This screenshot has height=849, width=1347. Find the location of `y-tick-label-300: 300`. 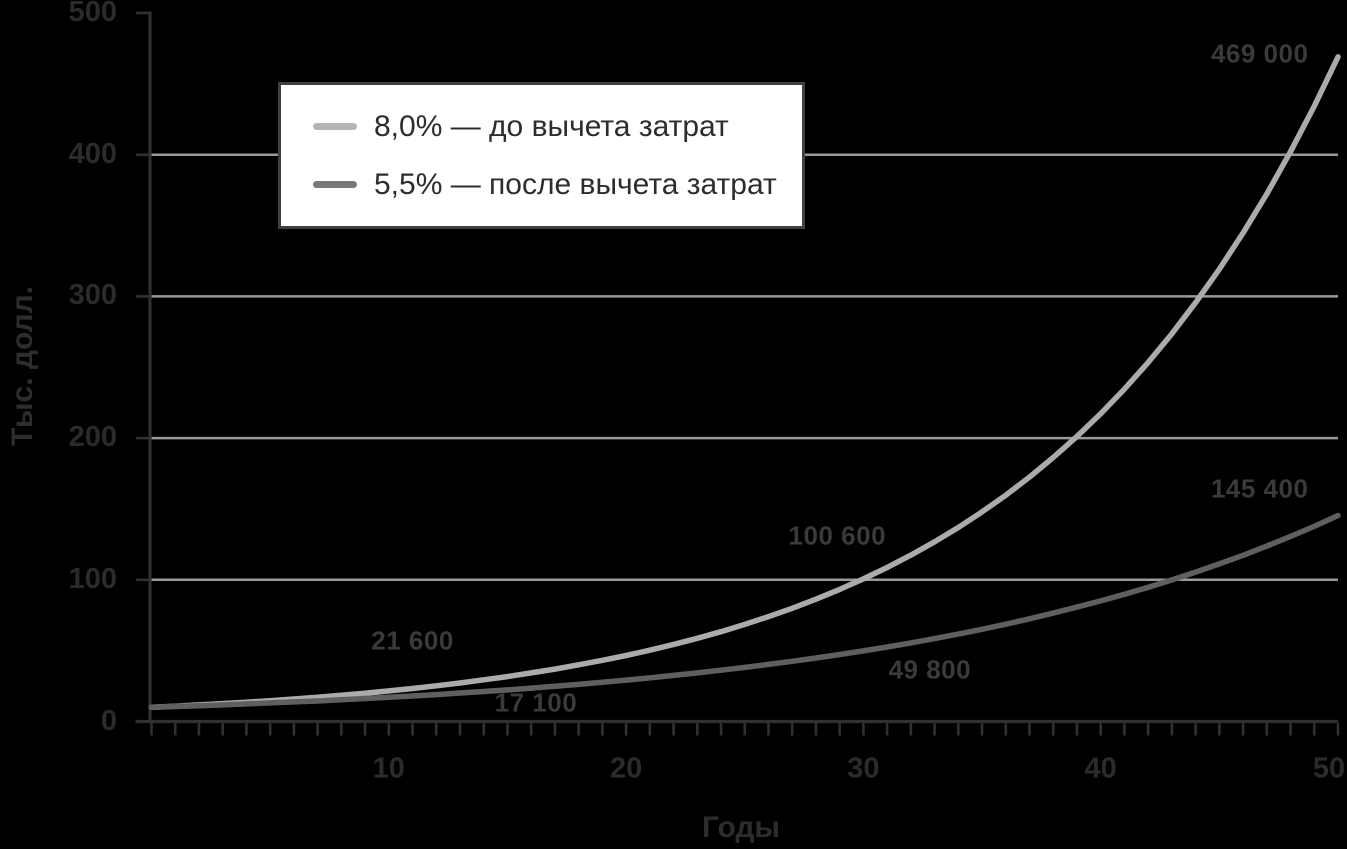

y-tick-label-300: 300 is located at coordinates (92, 295).